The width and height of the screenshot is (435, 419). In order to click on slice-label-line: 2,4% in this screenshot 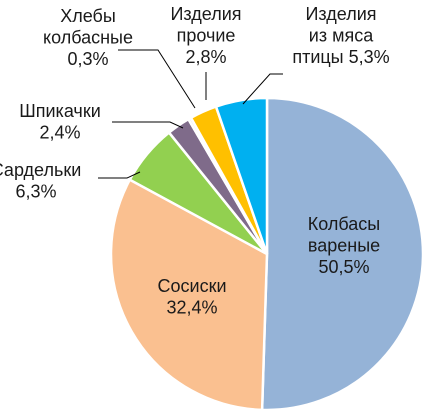, I will do `click(59, 133)`.